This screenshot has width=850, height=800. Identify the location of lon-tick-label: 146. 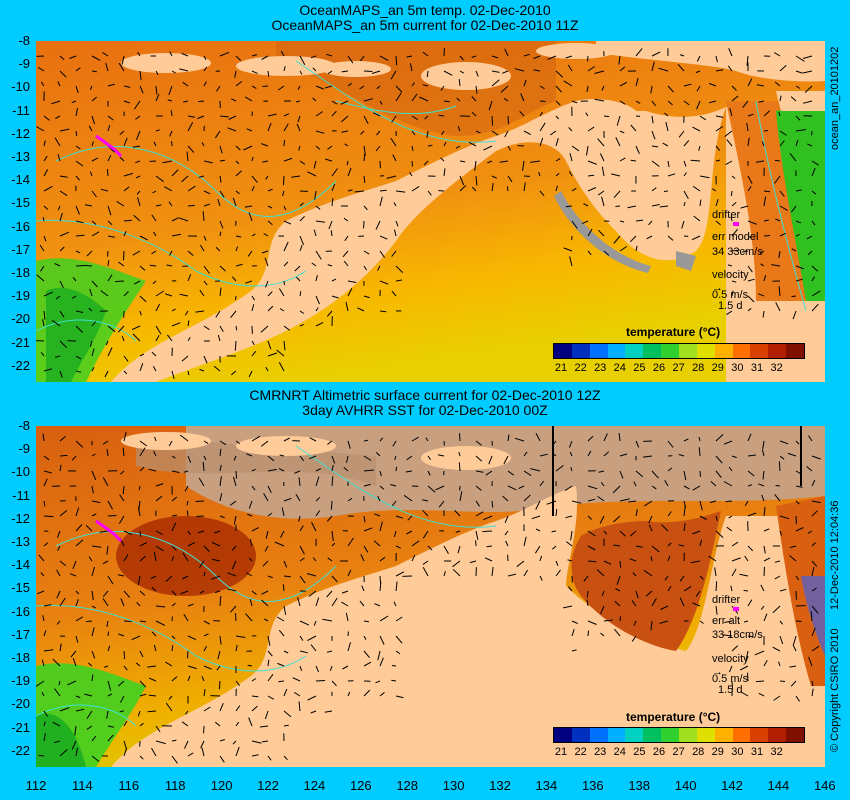
(824, 785).